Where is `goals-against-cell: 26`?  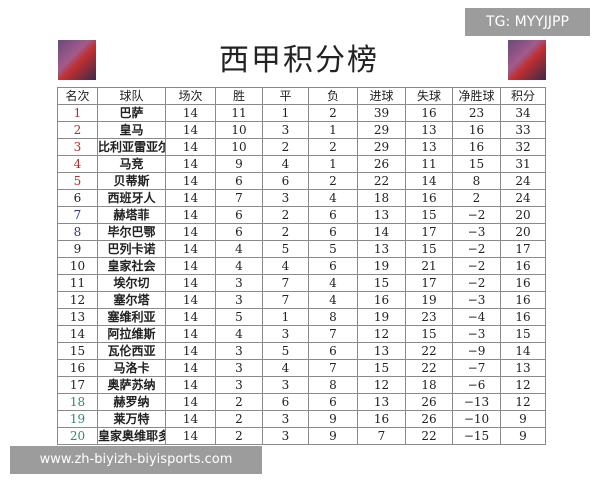 goals-against-cell: 26 is located at coordinates (429, 419).